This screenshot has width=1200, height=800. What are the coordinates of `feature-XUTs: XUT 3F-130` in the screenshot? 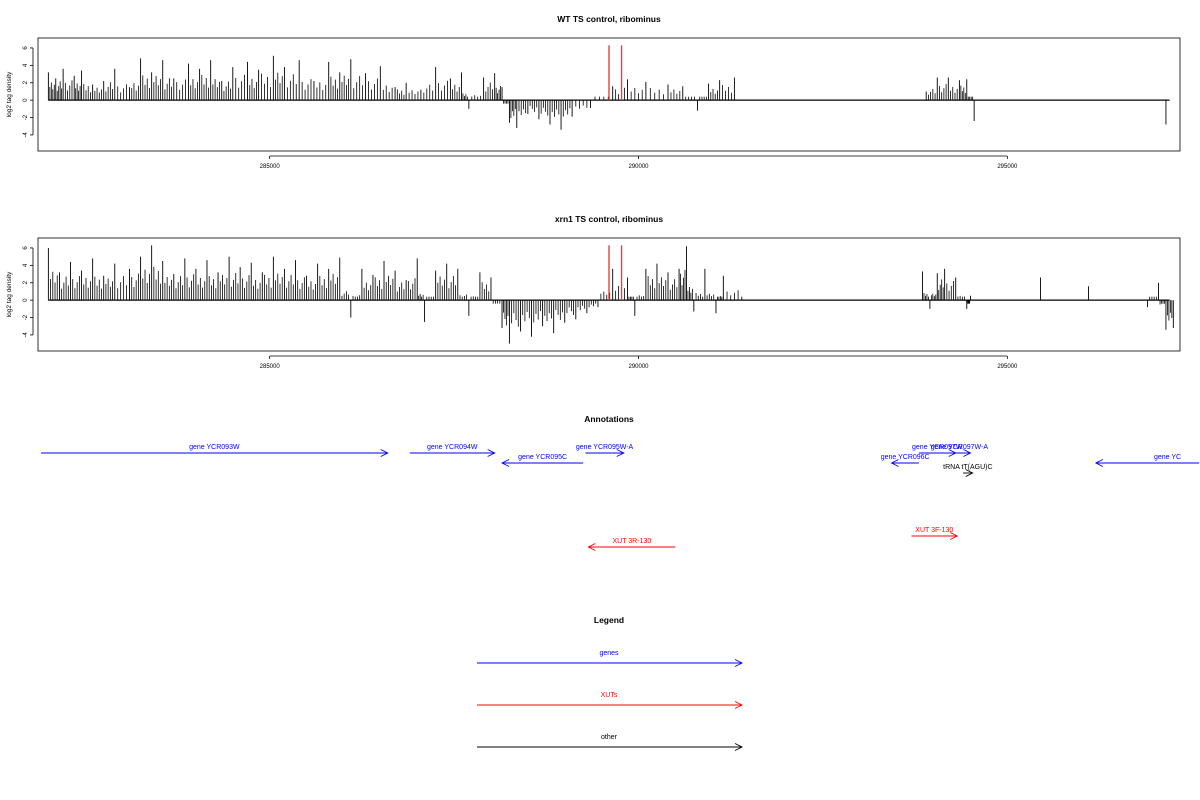 It's located at (935, 533).